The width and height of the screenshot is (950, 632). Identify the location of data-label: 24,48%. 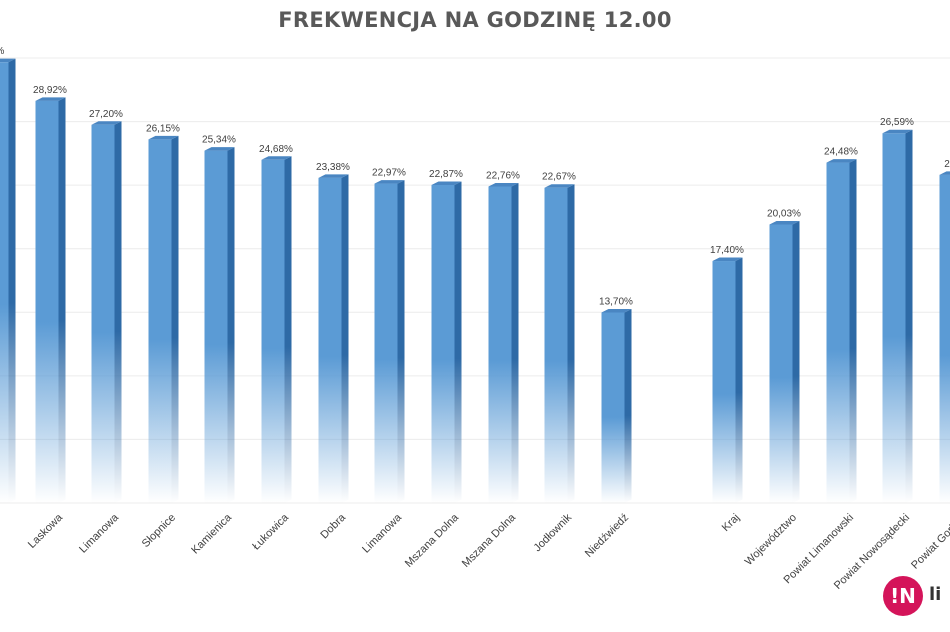
(841, 152).